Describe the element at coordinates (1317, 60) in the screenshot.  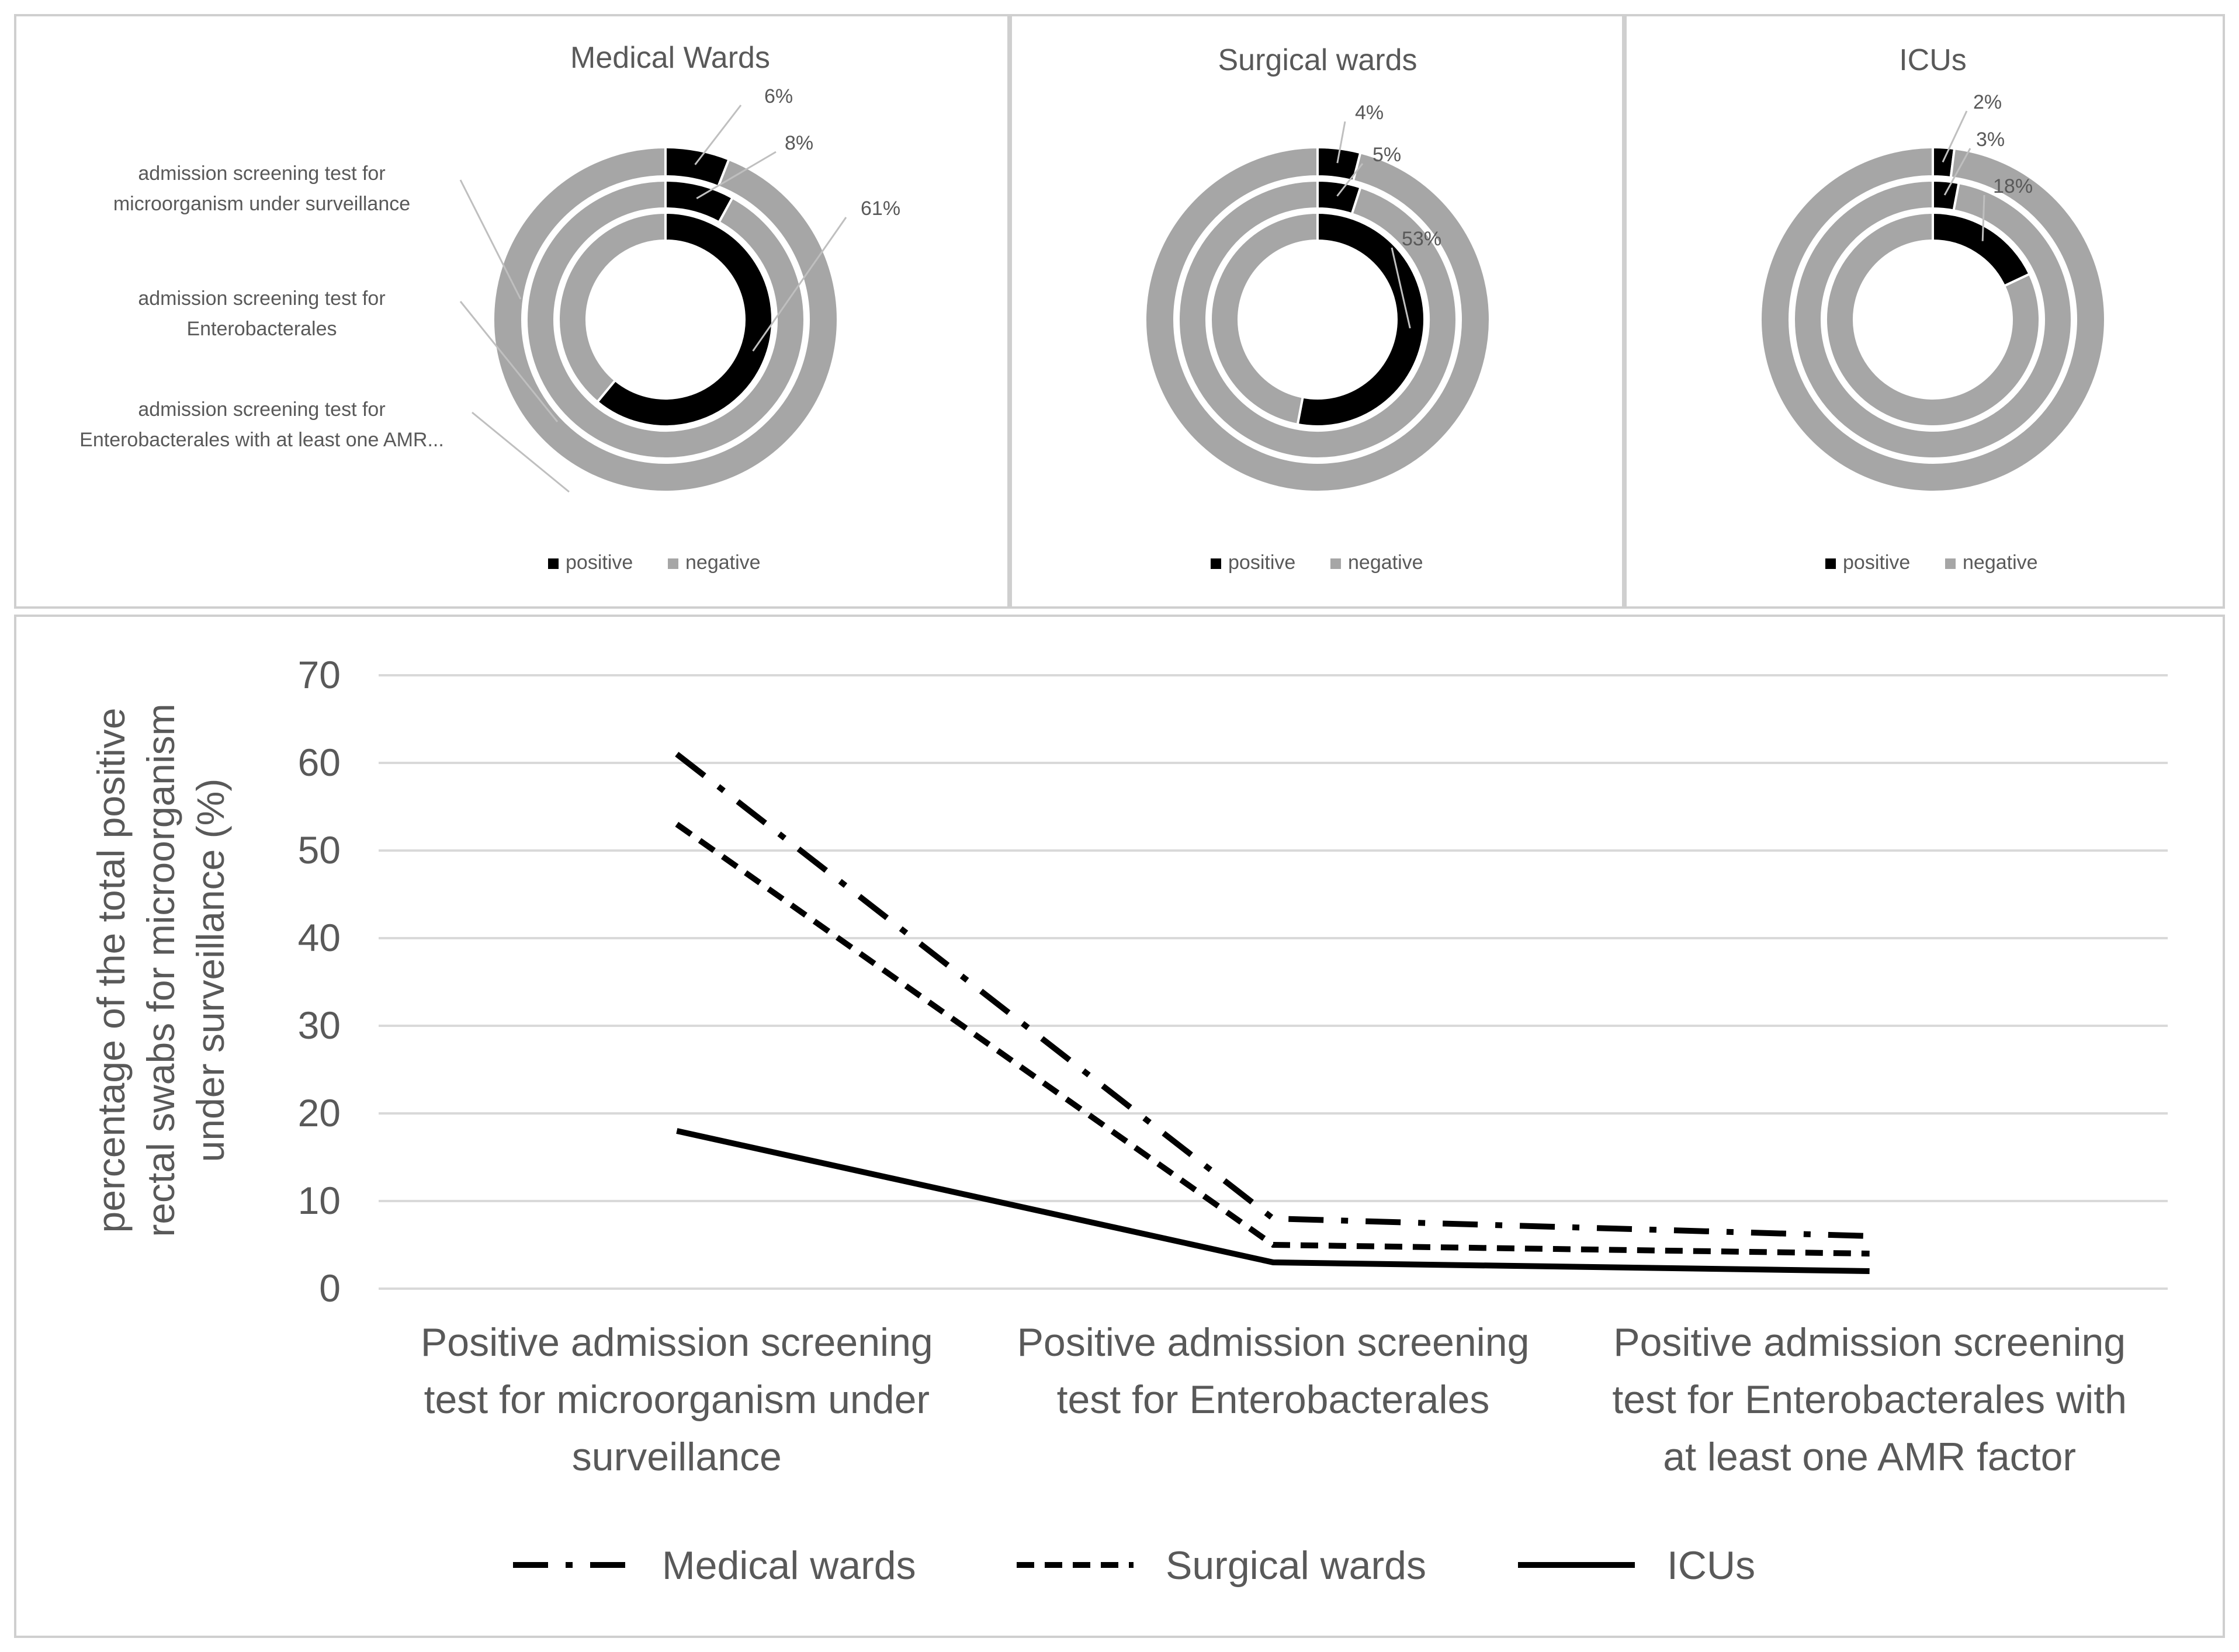
I see `donut-title: Surgical wards` at that location.